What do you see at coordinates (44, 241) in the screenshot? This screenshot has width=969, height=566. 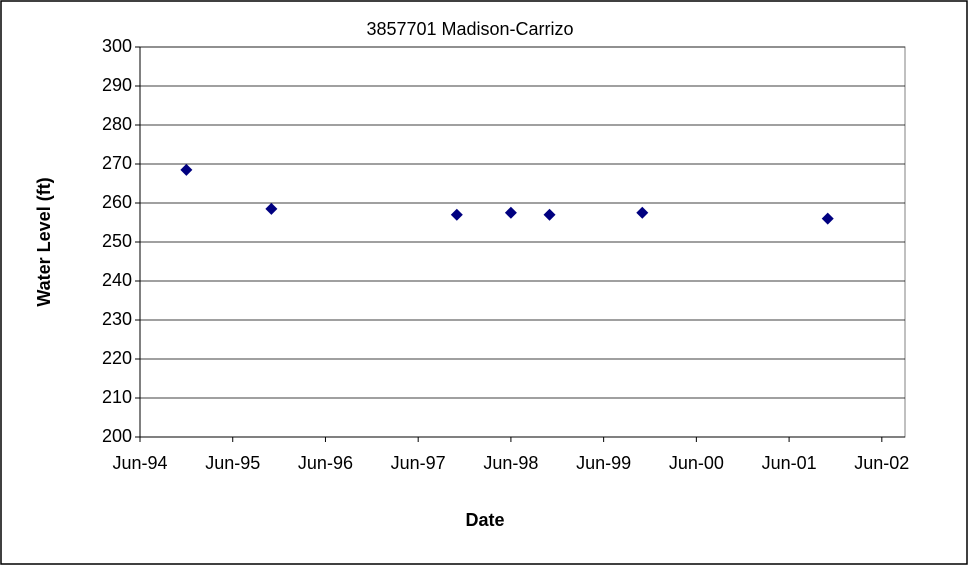 I see `y-axis-label: Water Level (ft)` at bounding box center [44, 241].